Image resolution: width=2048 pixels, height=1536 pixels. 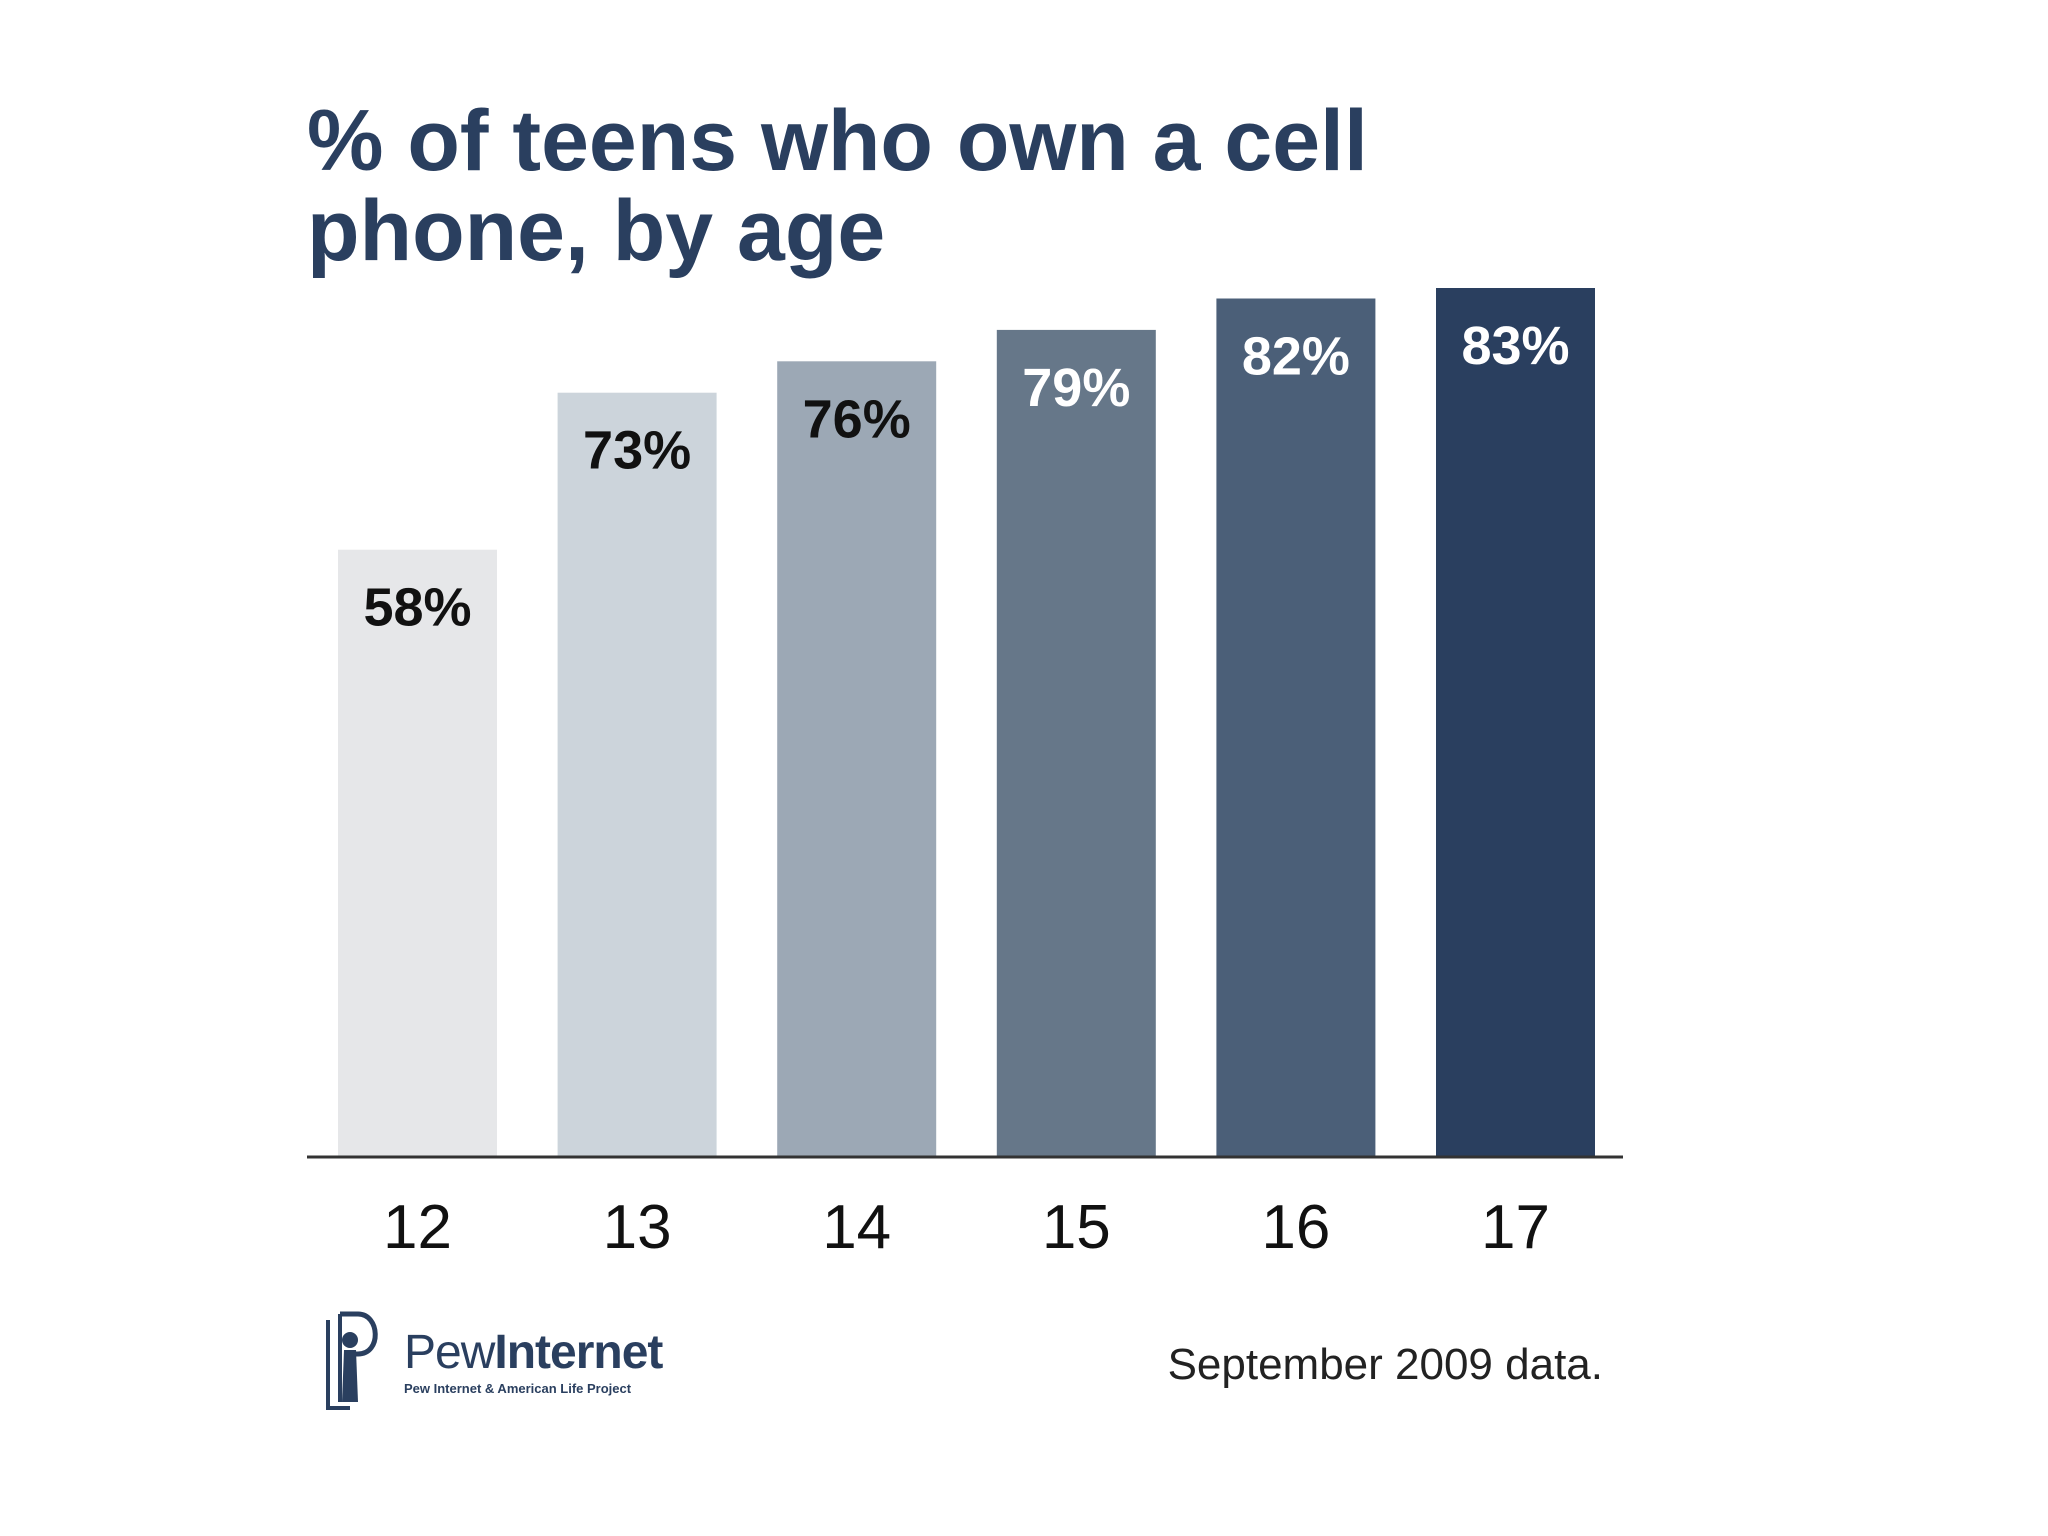 What do you see at coordinates (449, 1352) in the screenshot?
I see `logo-word-pew: Pew` at bounding box center [449, 1352].